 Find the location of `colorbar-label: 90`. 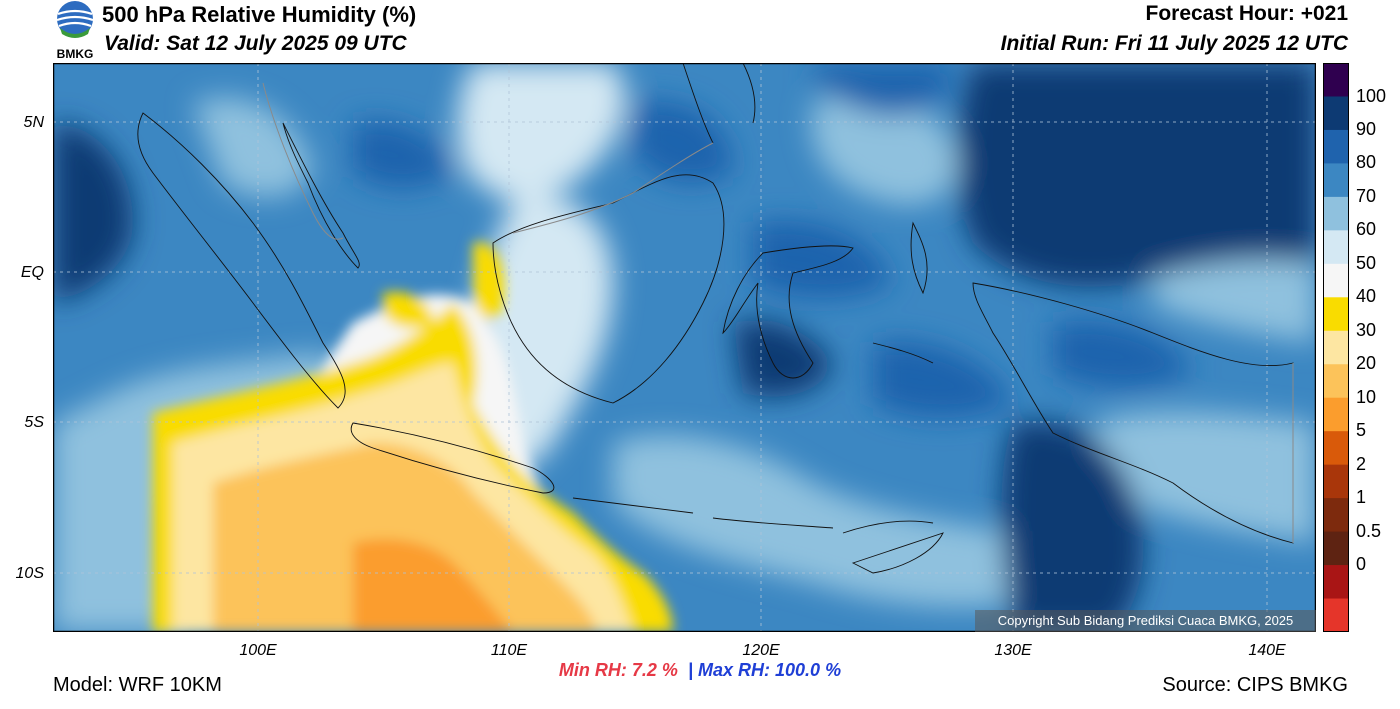

colorbar-label: 90 is located at coordinates (1366, 128).